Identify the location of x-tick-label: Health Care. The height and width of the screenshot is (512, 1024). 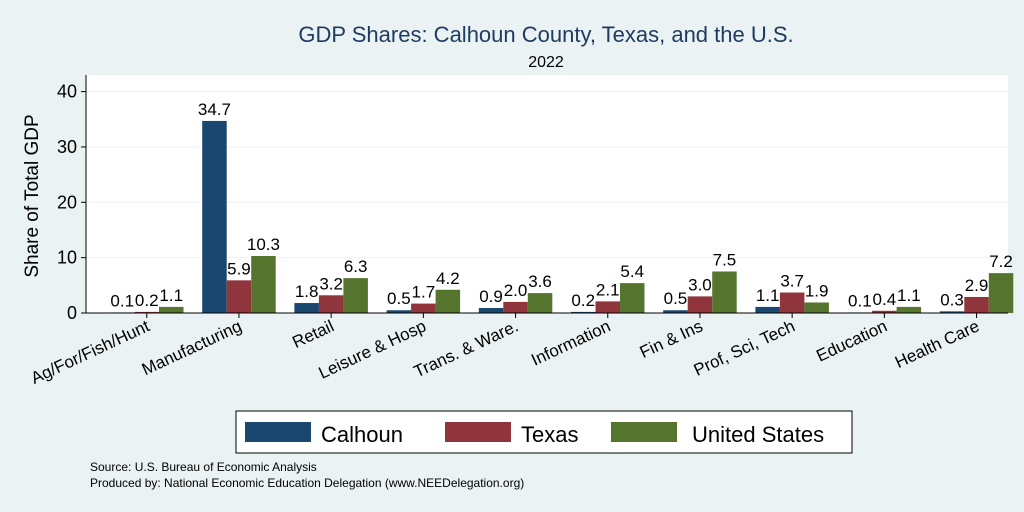
(937, 344).